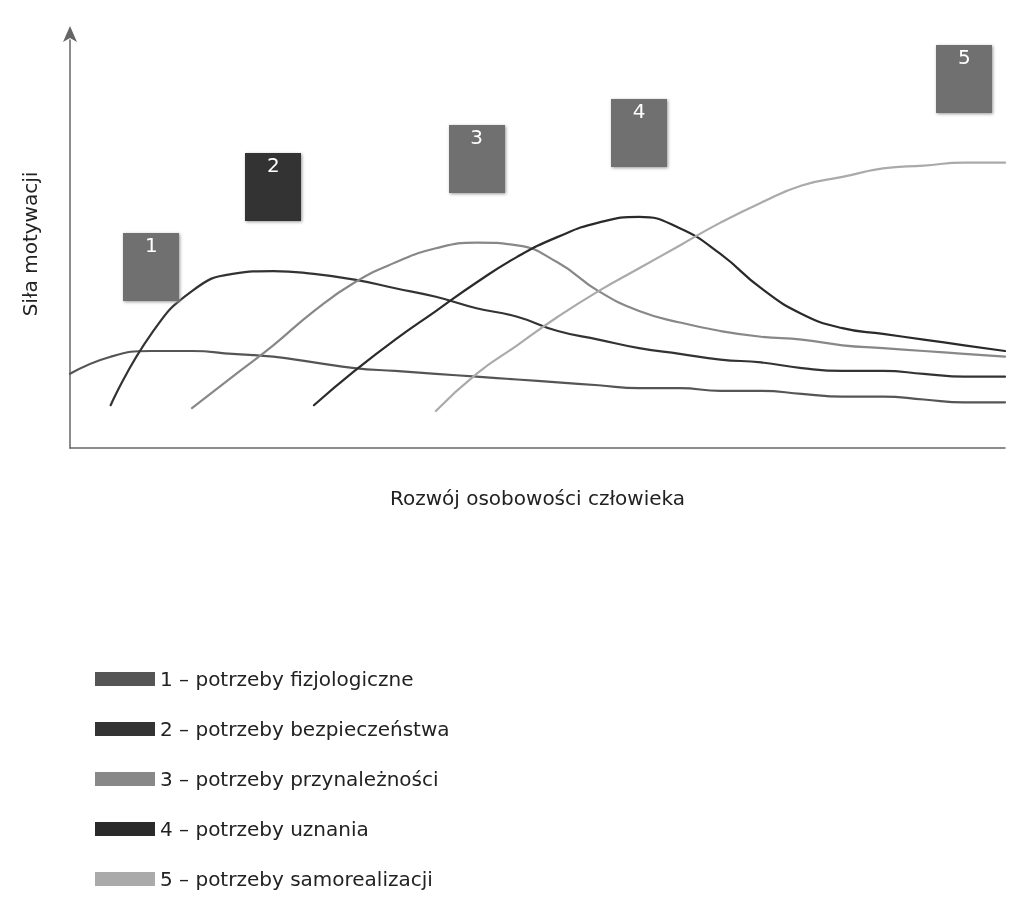 The height and width of the screenshot is (924, 1009). I want to click on x-axis-title: Rozwój osobowości człowieka, so click(537, 498).